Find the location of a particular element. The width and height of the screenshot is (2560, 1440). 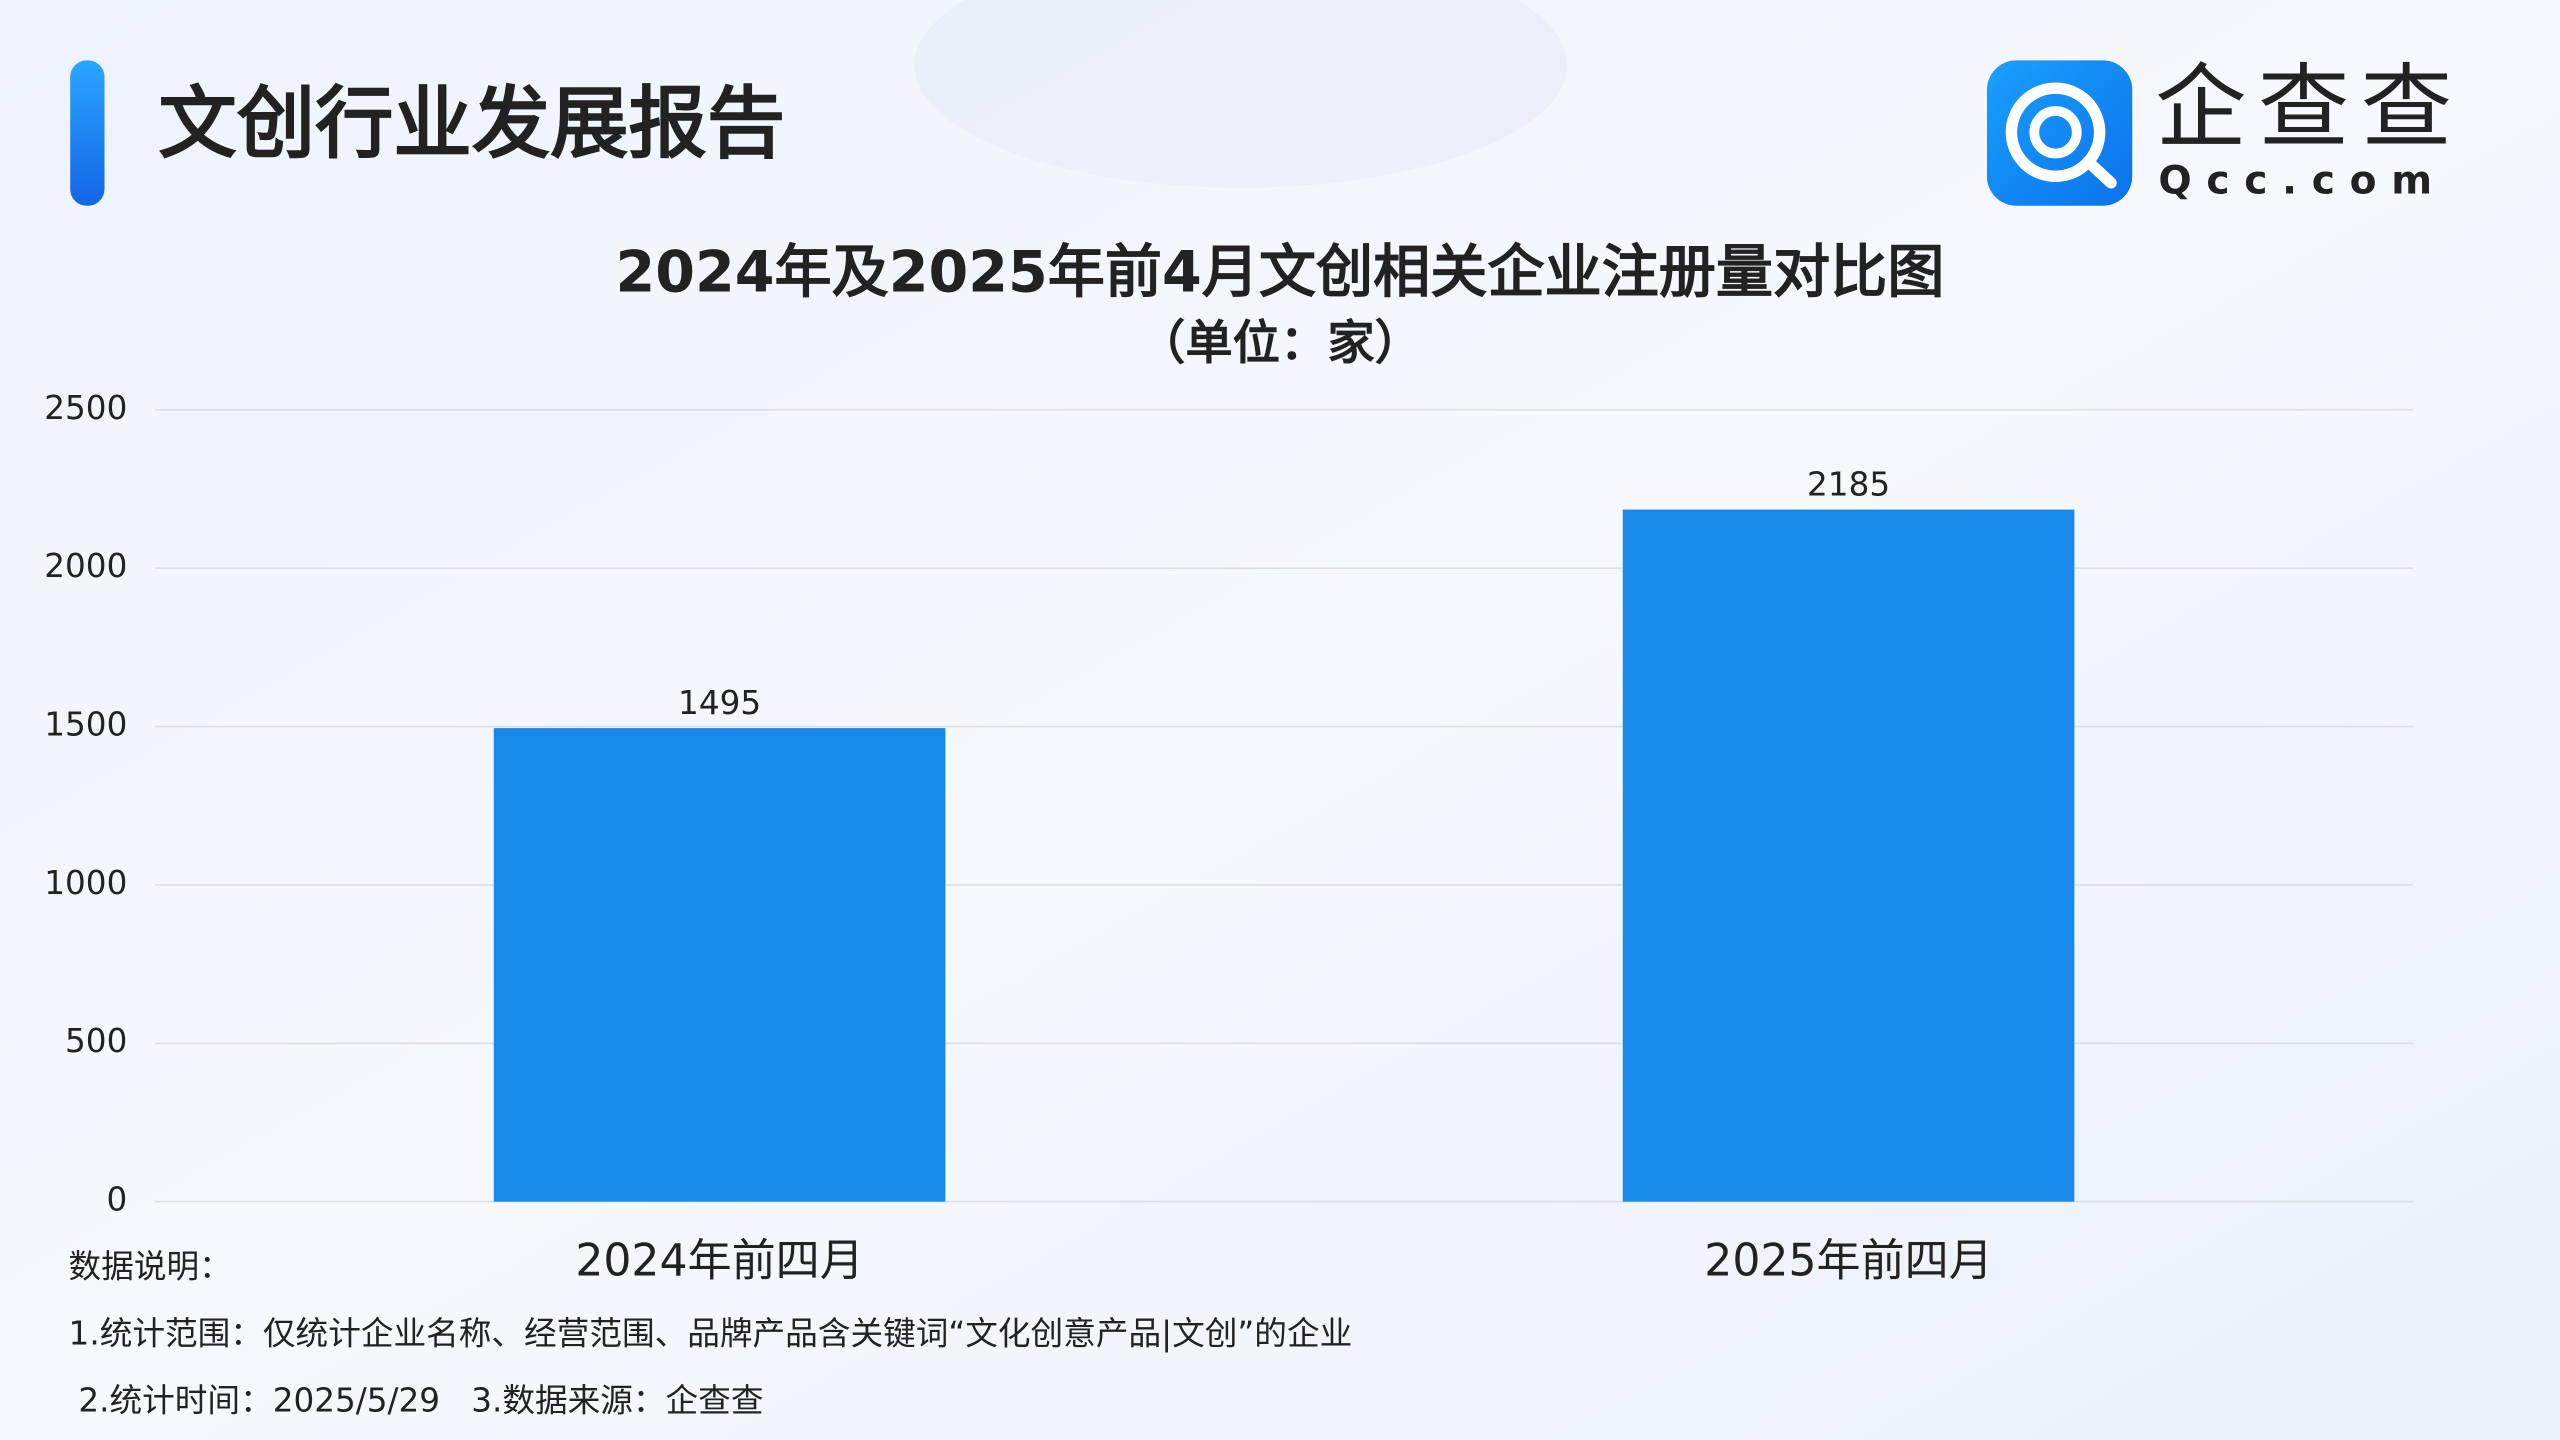

chart-subtitle: （单位：家） is located at coordinates (1280, 343).